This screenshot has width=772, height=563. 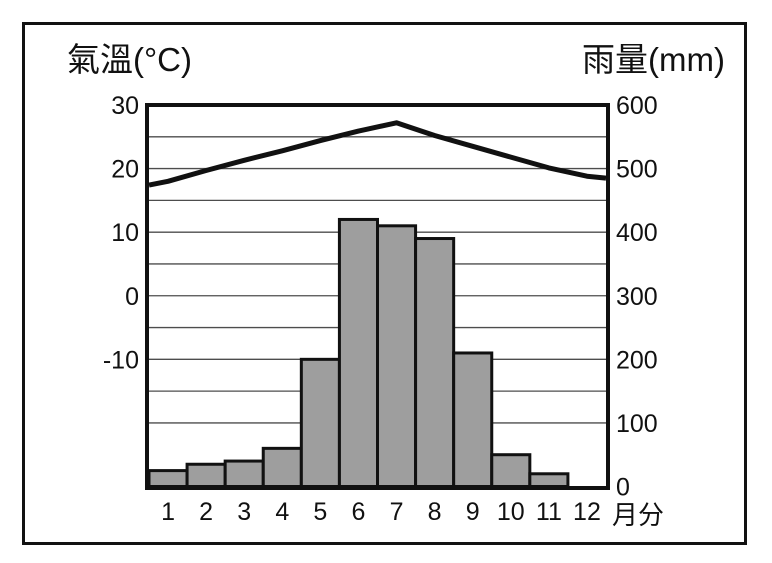 I want to click on temp-axis-tick: 0, so click(x=132, y=297).